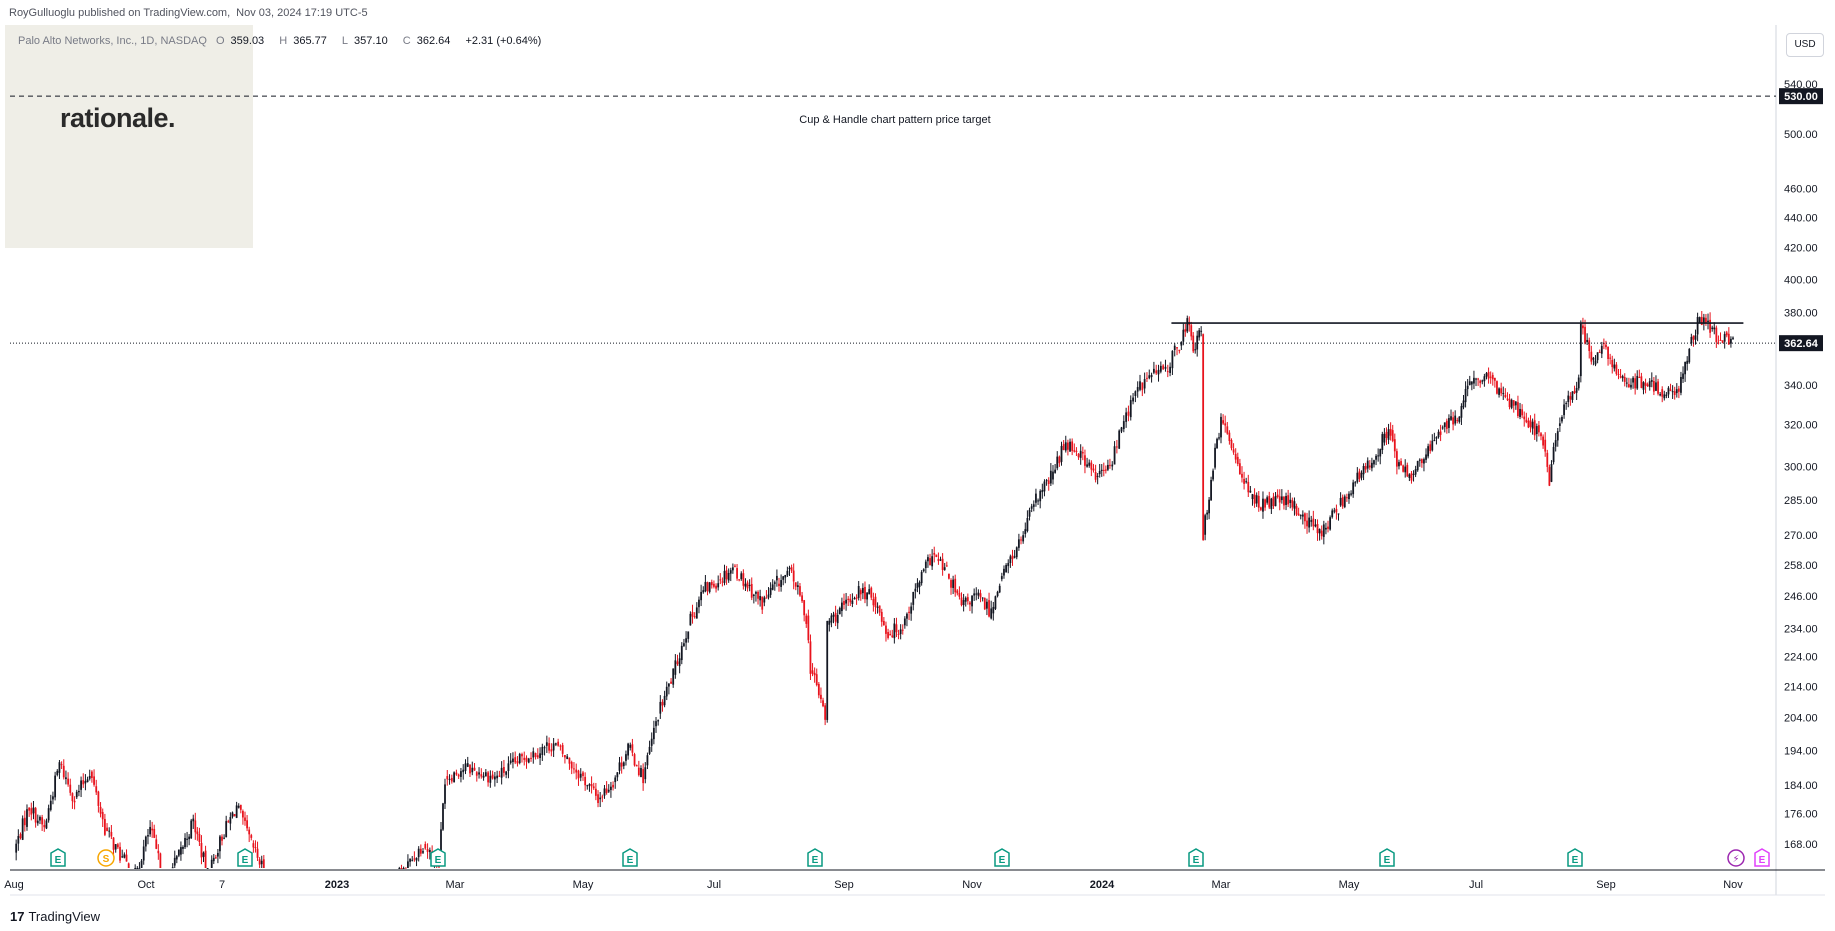 The image size is (1835, 931). I want to click on high-label: H, so click(283, 41).